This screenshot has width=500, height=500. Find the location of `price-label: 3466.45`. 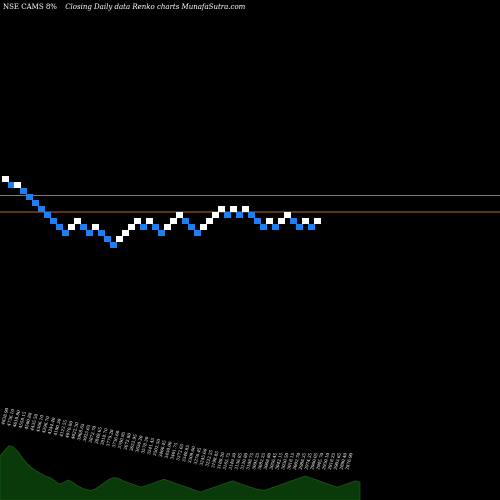

price-label: 3466.45 is located at coordinates (162, 448).